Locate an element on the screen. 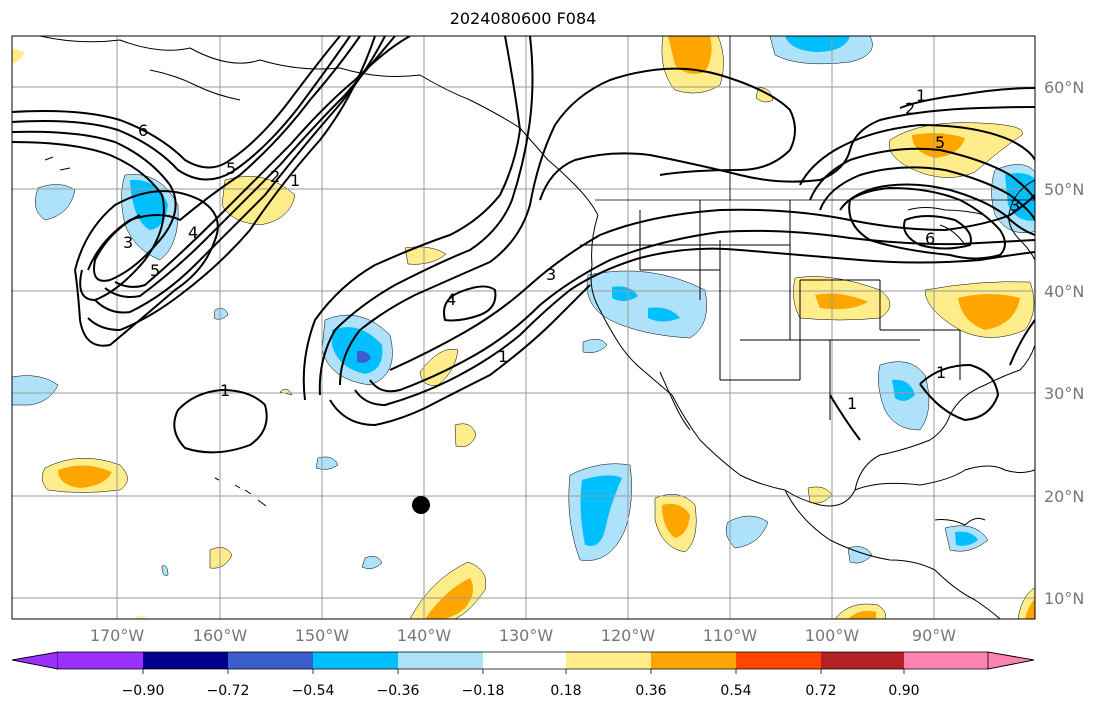 The image size is (1105, 712). lon-label: 90°W is located at coordinates (934, 635).